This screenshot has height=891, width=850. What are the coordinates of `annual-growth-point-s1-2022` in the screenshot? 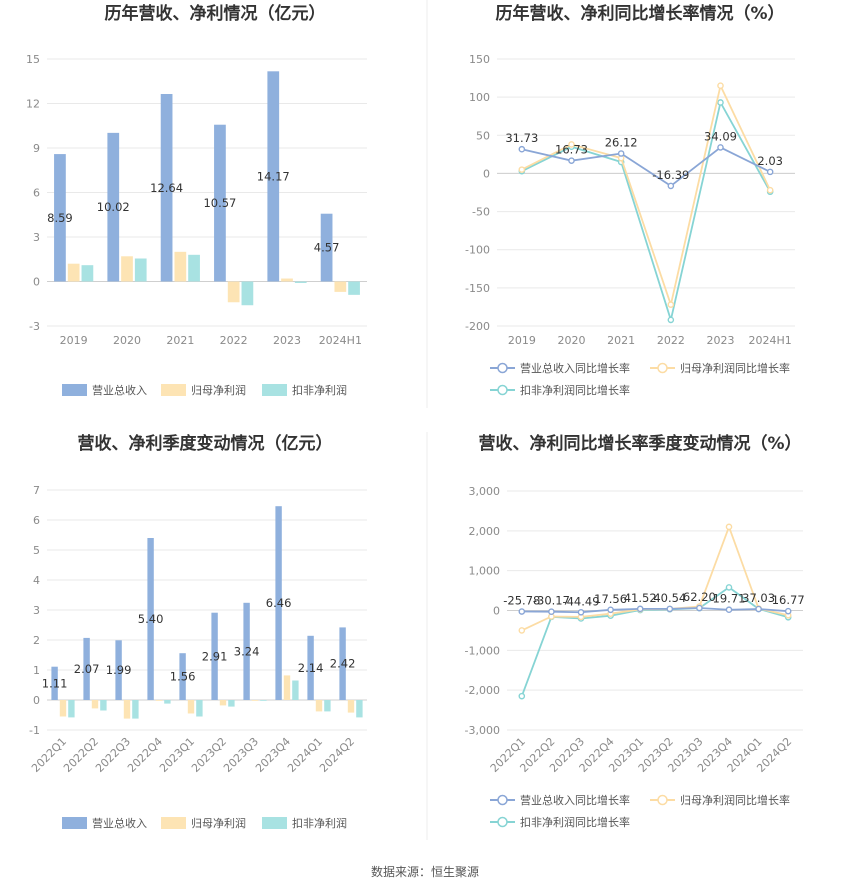 It's located at (671, 304).